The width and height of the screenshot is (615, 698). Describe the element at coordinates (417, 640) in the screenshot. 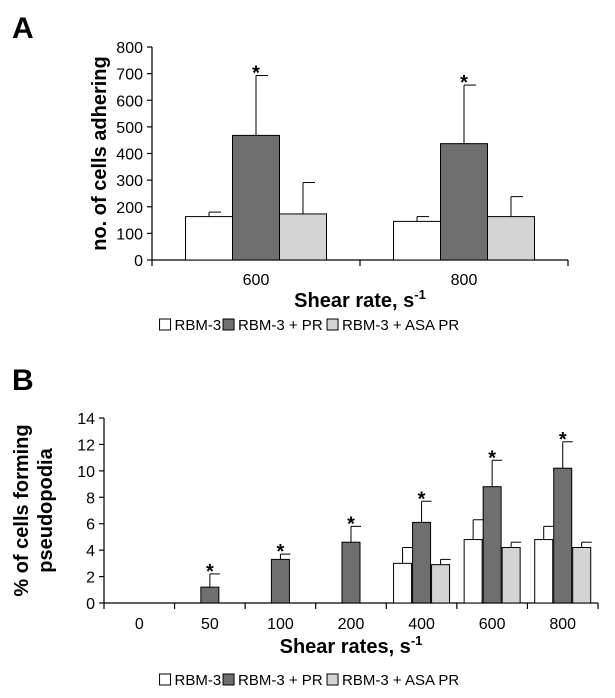

I see `chart1-x-axis-title-superscript: -1` at that location.